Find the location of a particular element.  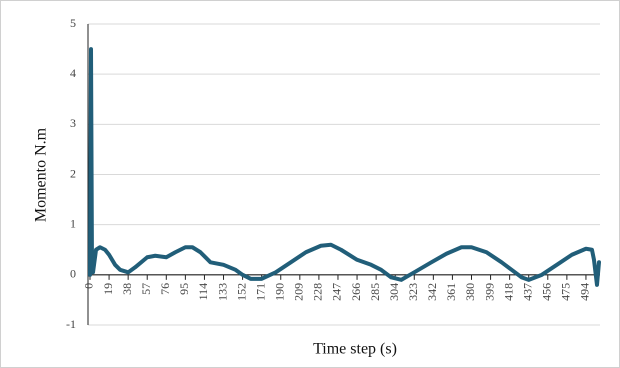

y-tick-label: 5 is located at coordinates (73, 23).